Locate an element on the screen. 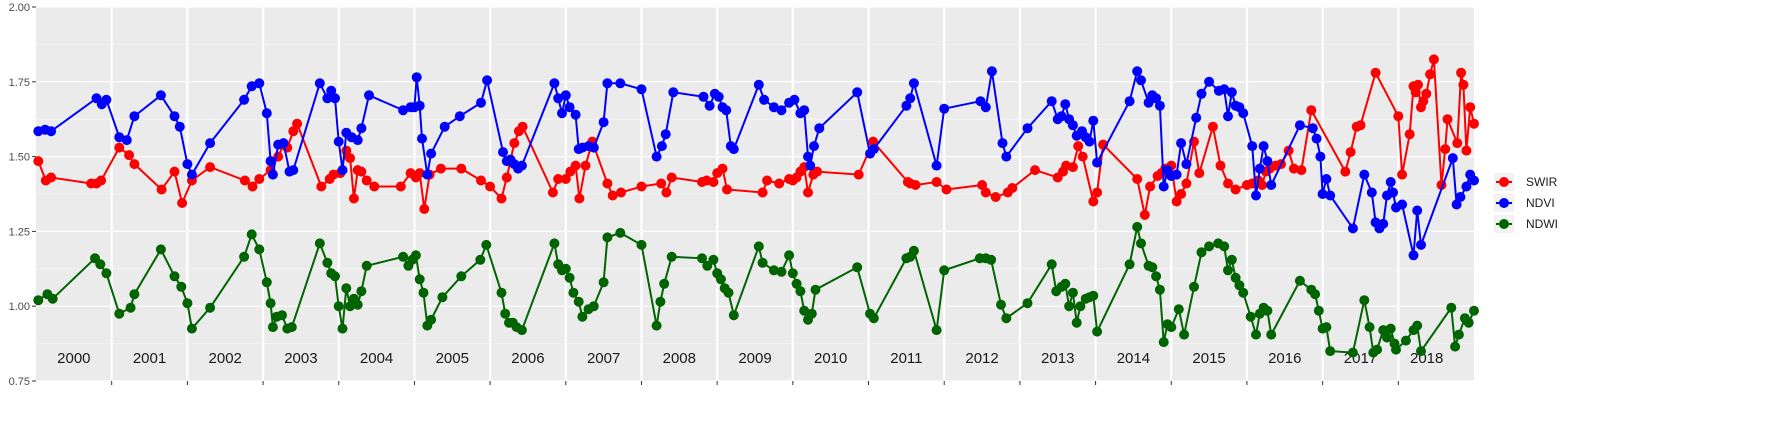  year-label: 2011 is located at coordinates (906, 358).